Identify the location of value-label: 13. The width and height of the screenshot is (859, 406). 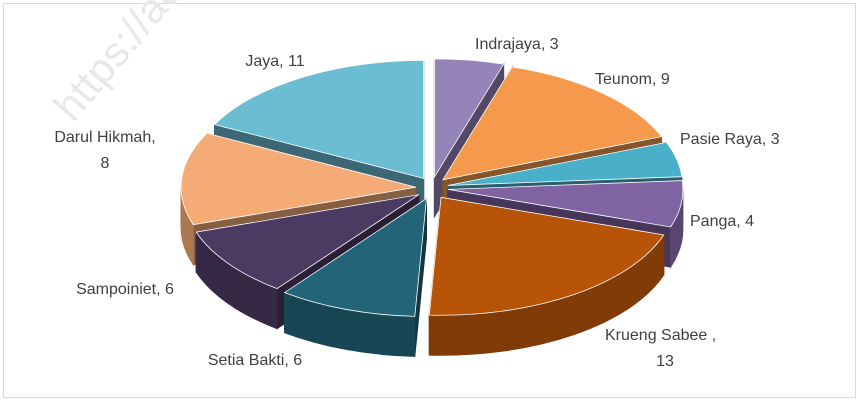
(665, 361).